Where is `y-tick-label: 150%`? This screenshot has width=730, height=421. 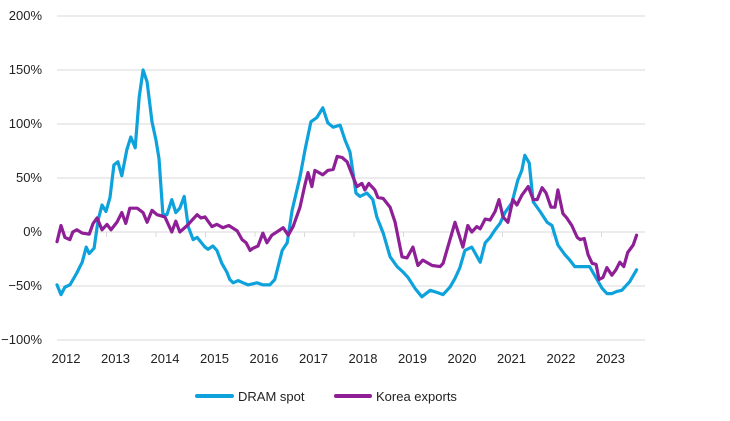
y-tick-label: 150% is located at coordinates (26, 69).